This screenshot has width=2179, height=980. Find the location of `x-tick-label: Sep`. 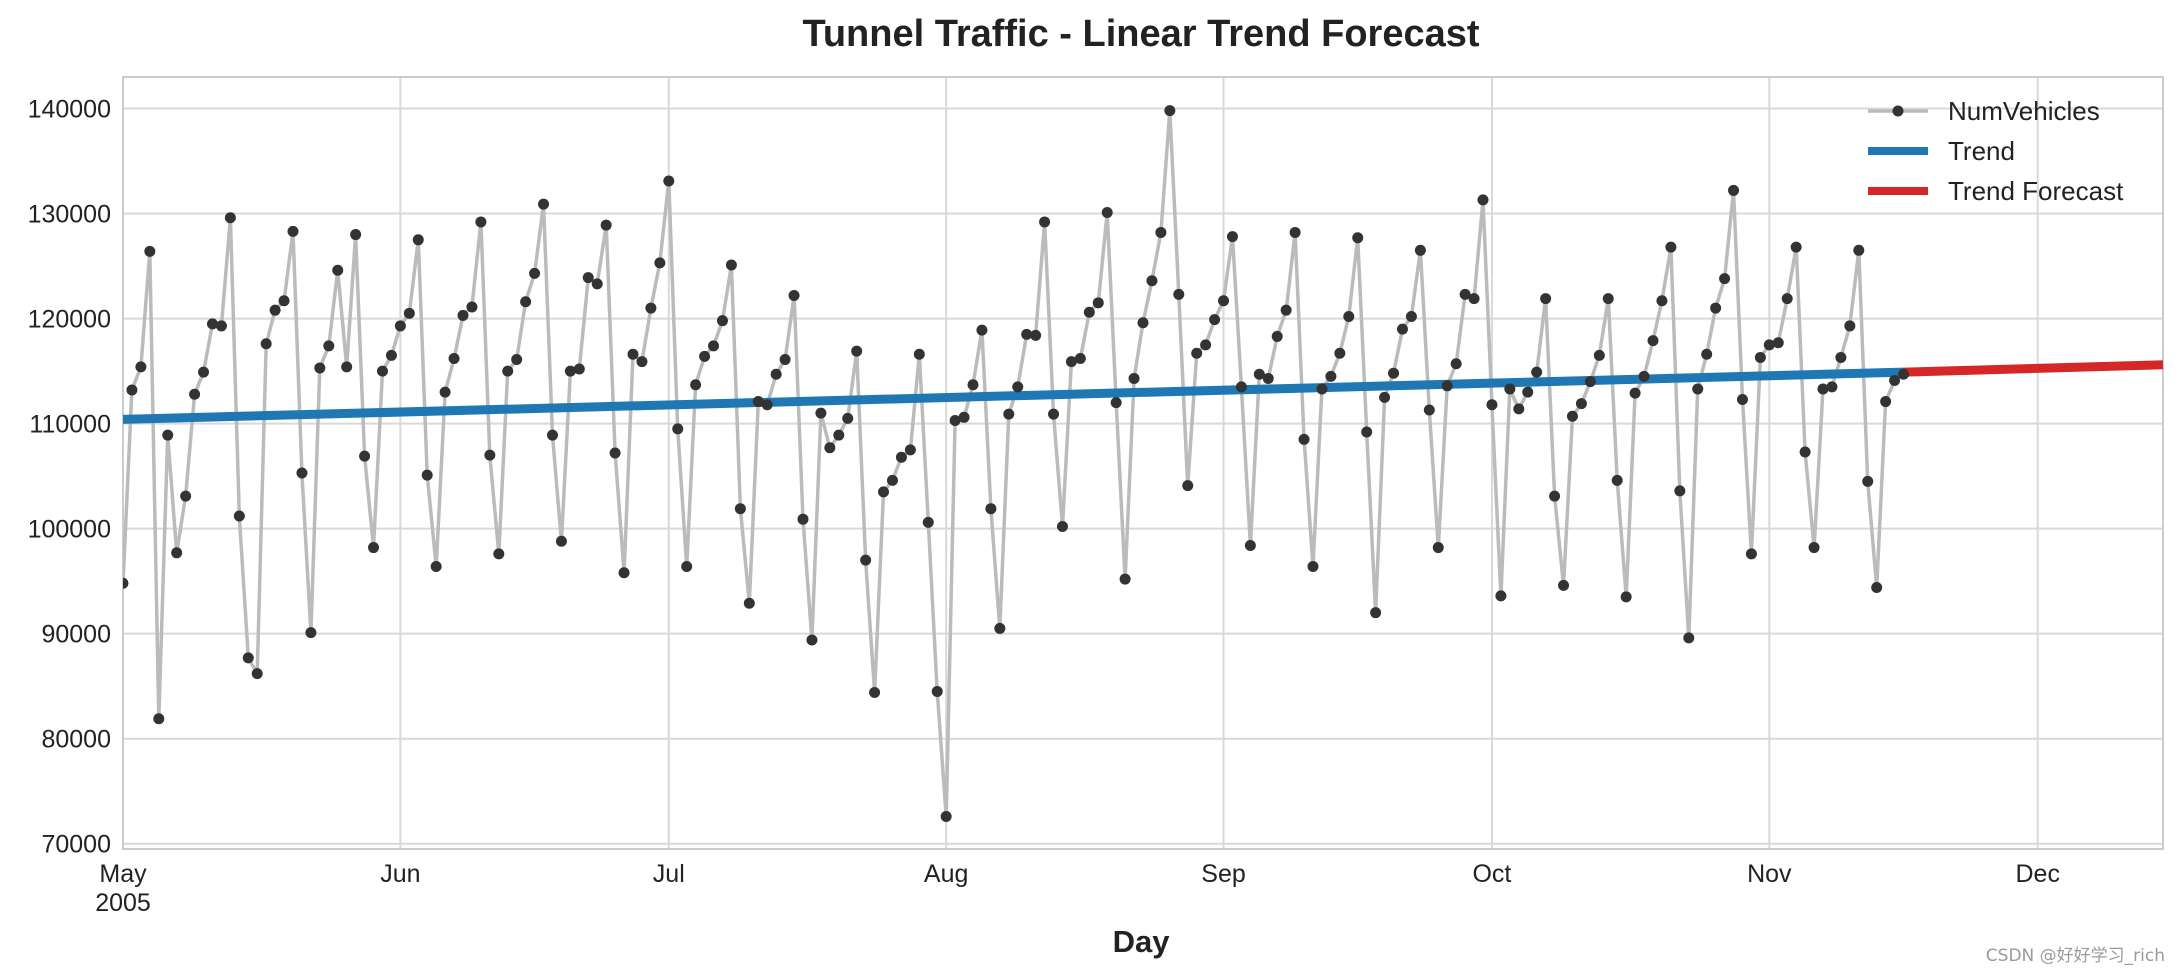

x-tick-label: Sep is located at coordinates (1223, 874).